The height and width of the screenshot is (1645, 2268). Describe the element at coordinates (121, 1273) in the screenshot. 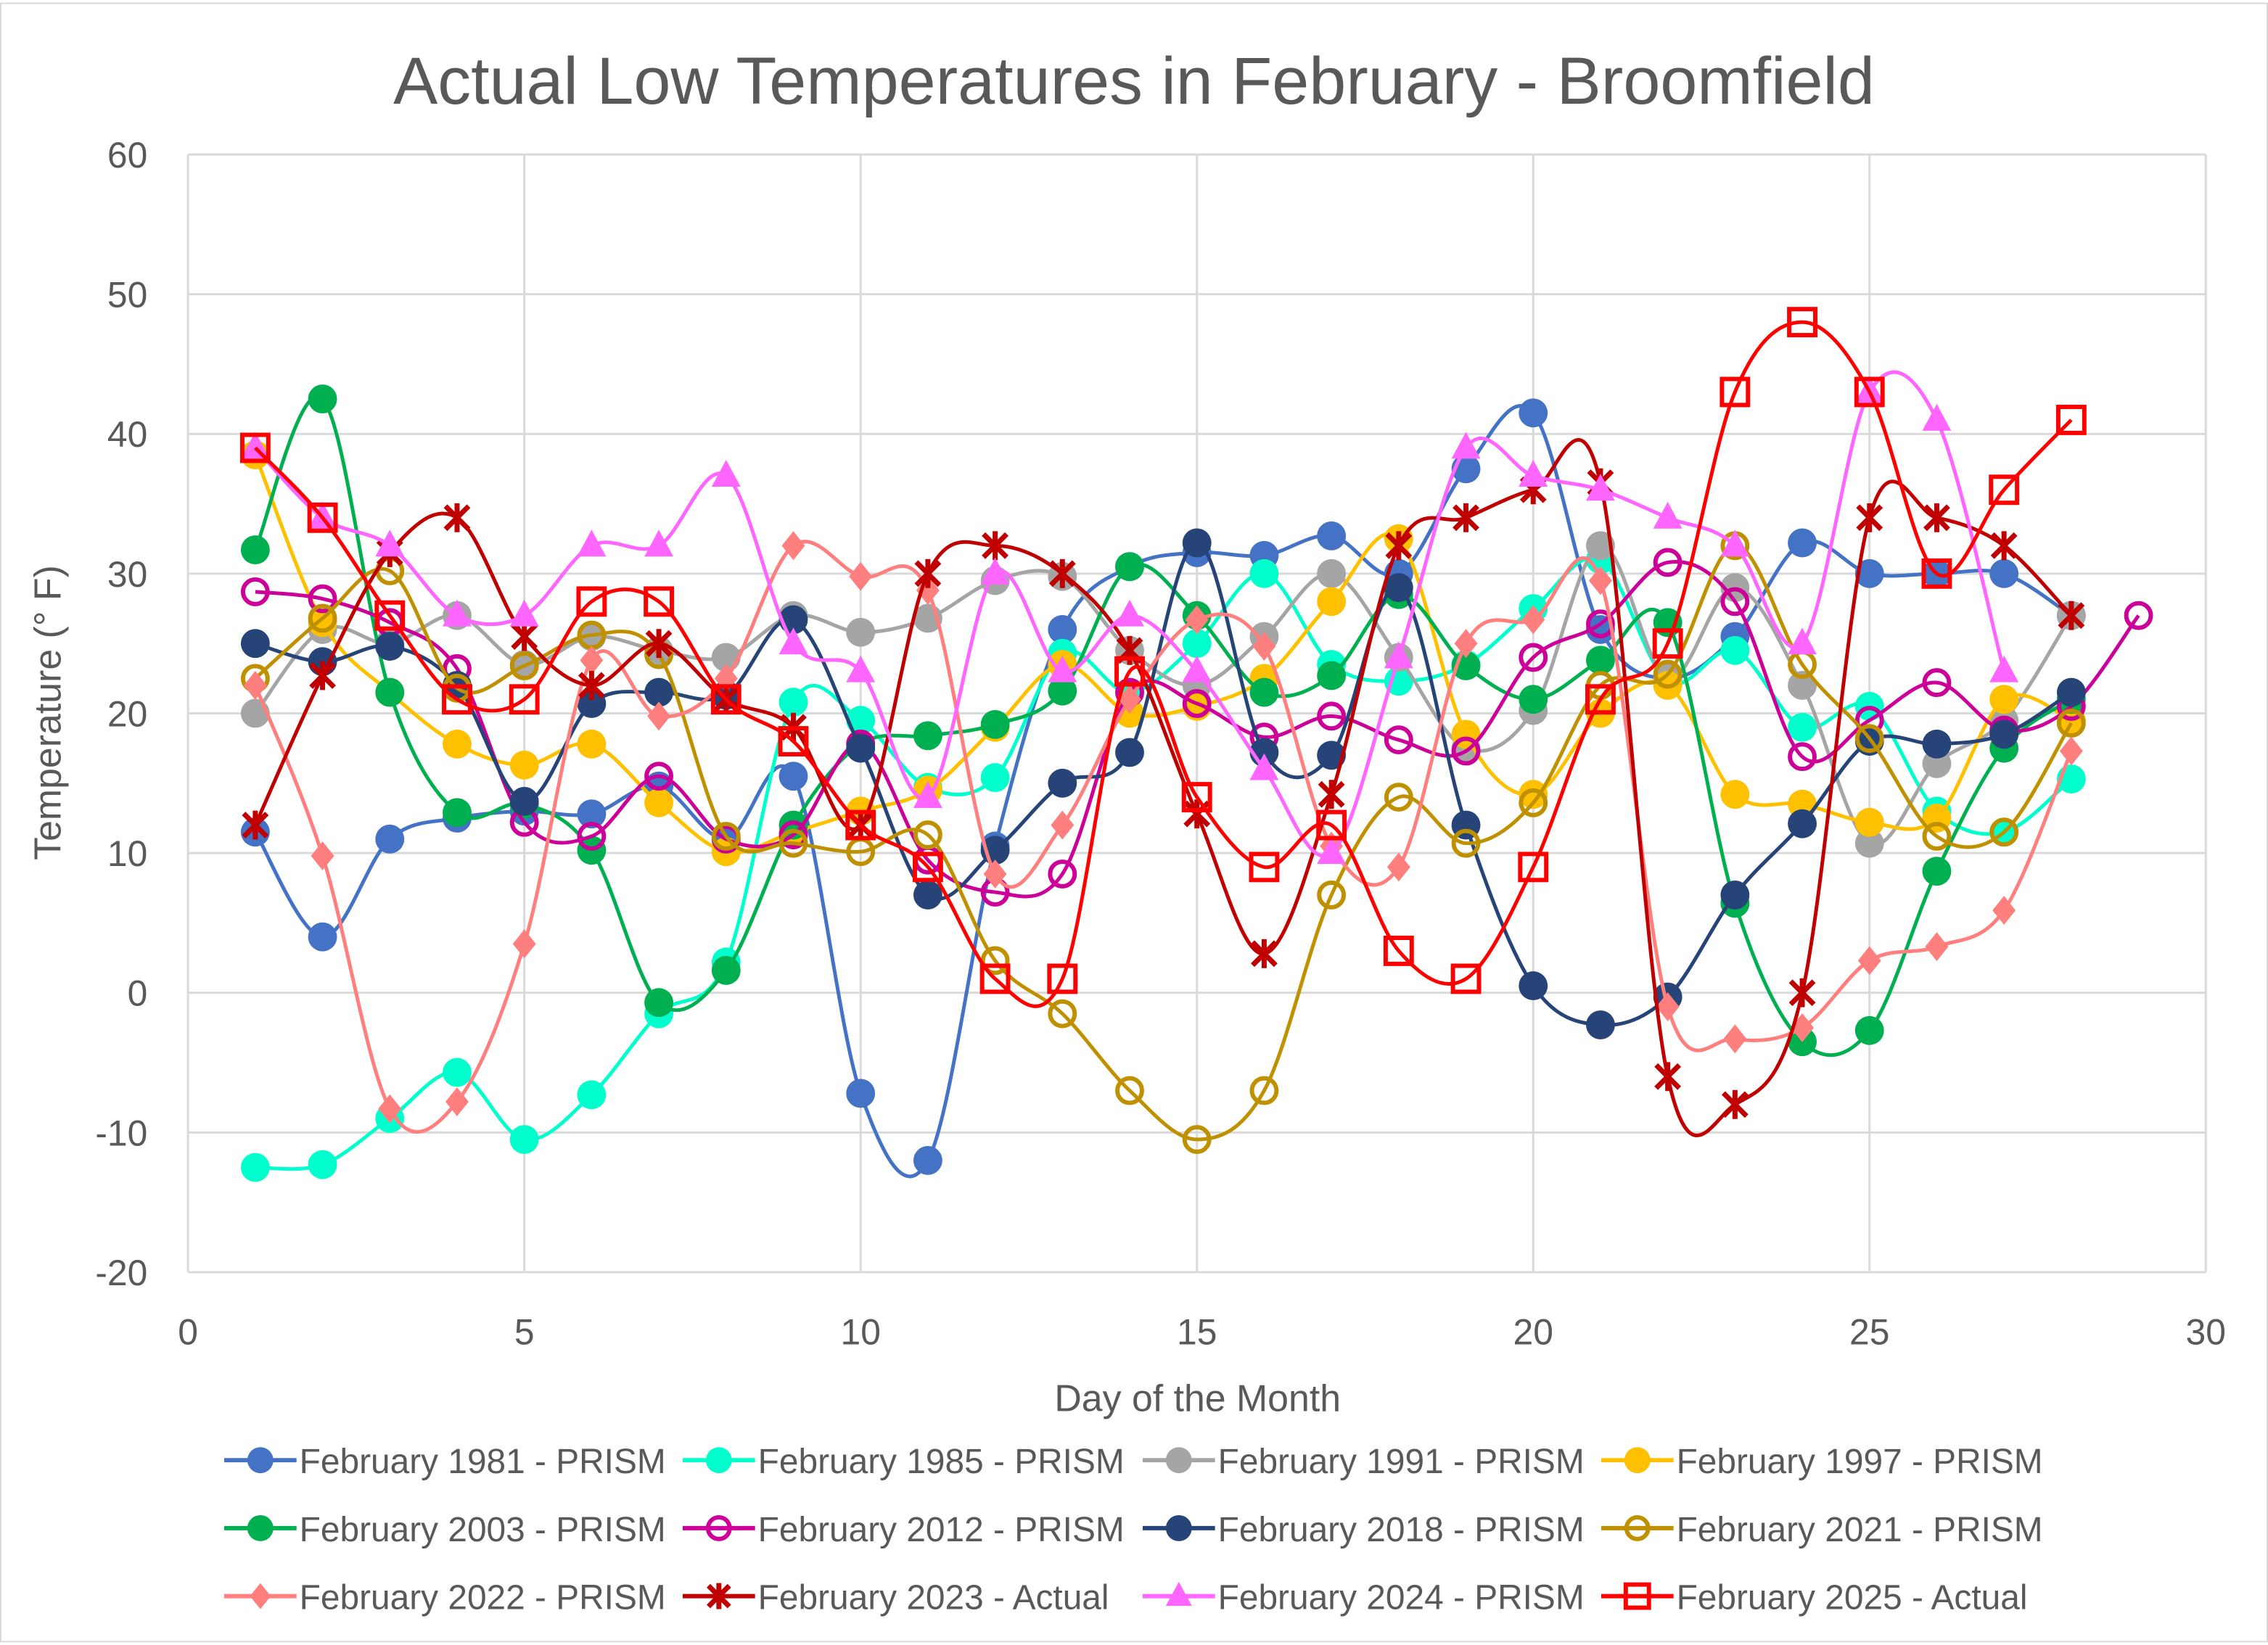

I see `y-tick-label: -20` at that location.